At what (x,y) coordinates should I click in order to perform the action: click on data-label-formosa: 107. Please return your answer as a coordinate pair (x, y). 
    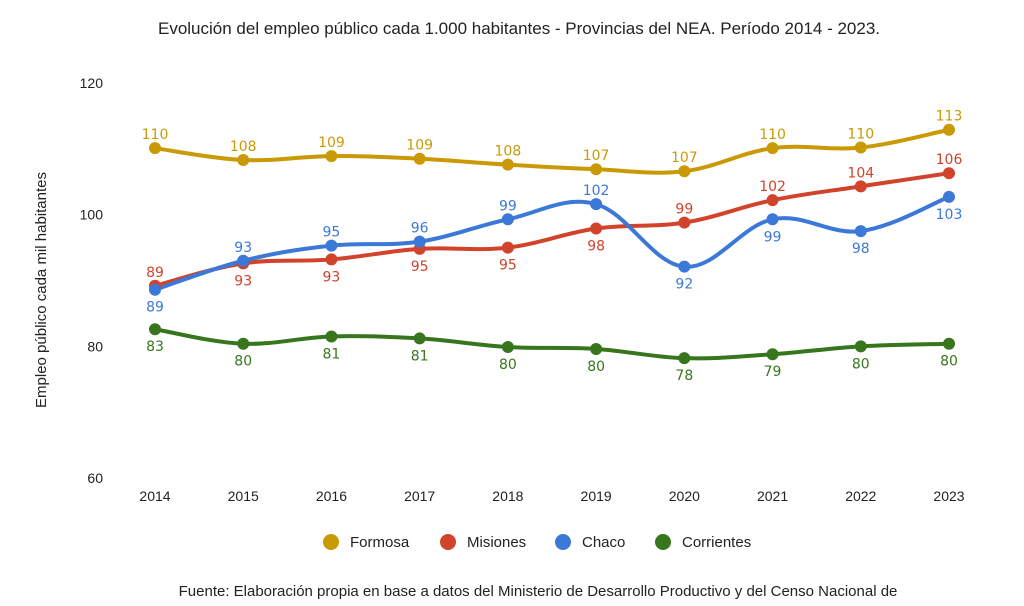
    Looking at the image, I should click on (684, 158).